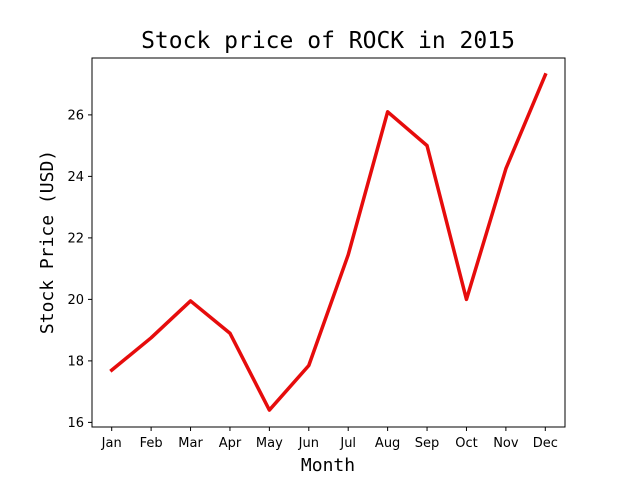 The height and width of the screenshot is (480, 640). I want to click on y-tick-label: 16, so click(75, 423).